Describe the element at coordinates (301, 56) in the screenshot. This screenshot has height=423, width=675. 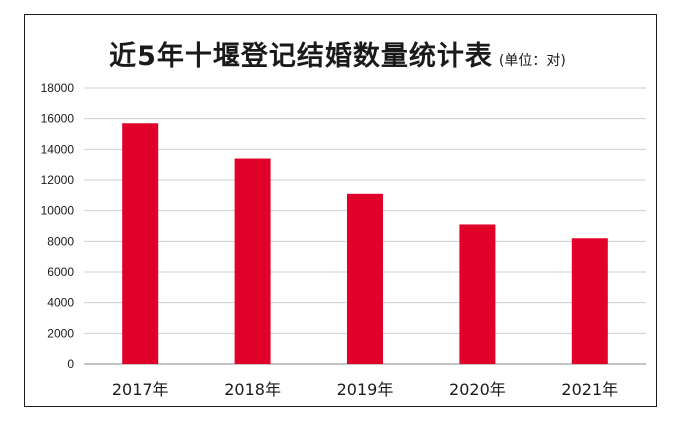
I see `chart-title: 近5年十堰登记结婚数量统计表` at that location.